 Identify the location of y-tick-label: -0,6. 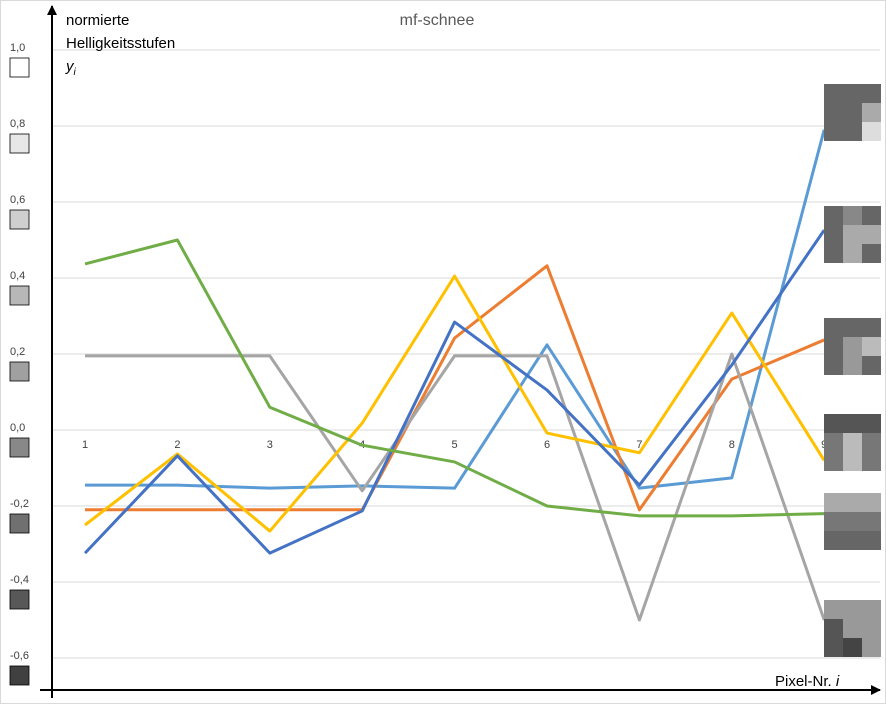
(19, 656).